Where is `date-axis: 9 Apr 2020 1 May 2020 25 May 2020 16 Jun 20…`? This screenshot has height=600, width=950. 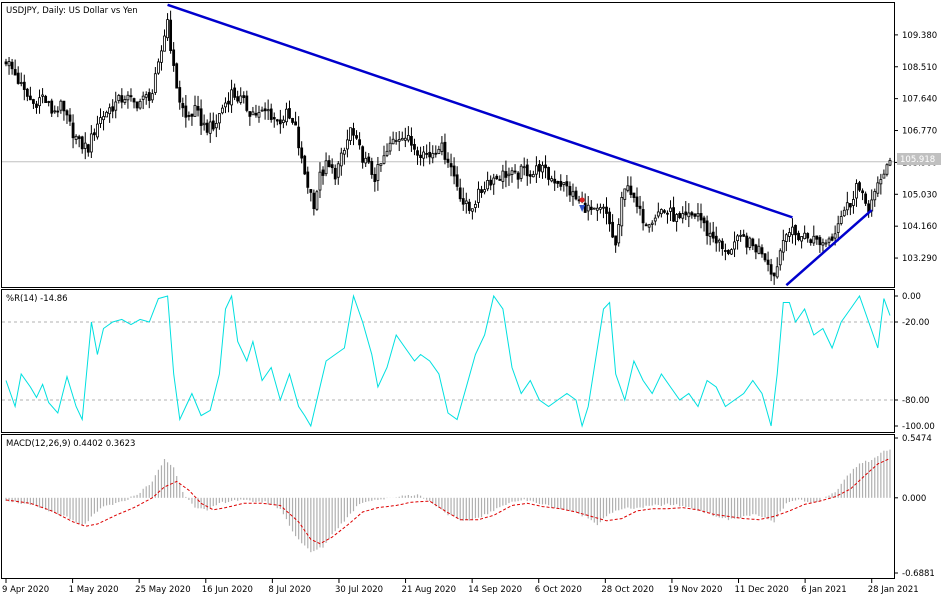
date-axis: 9 Apr 2020 1 May 2020 25 May 2020 16 Jun 20… is located at coordinates (460, 587).